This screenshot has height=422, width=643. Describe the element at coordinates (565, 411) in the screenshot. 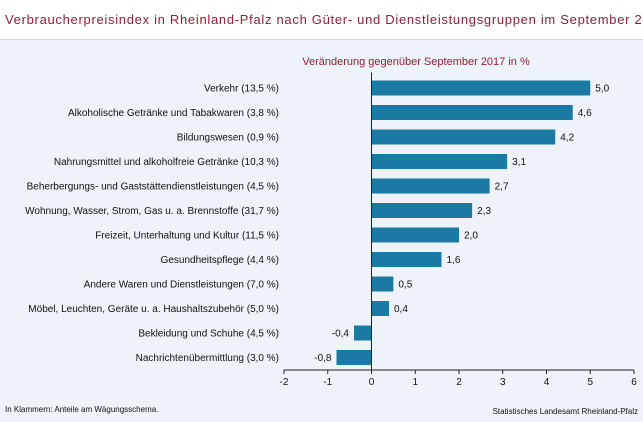

I see `source-note: Statistisches Landesamt Rheinland-Pfalz` at that location.